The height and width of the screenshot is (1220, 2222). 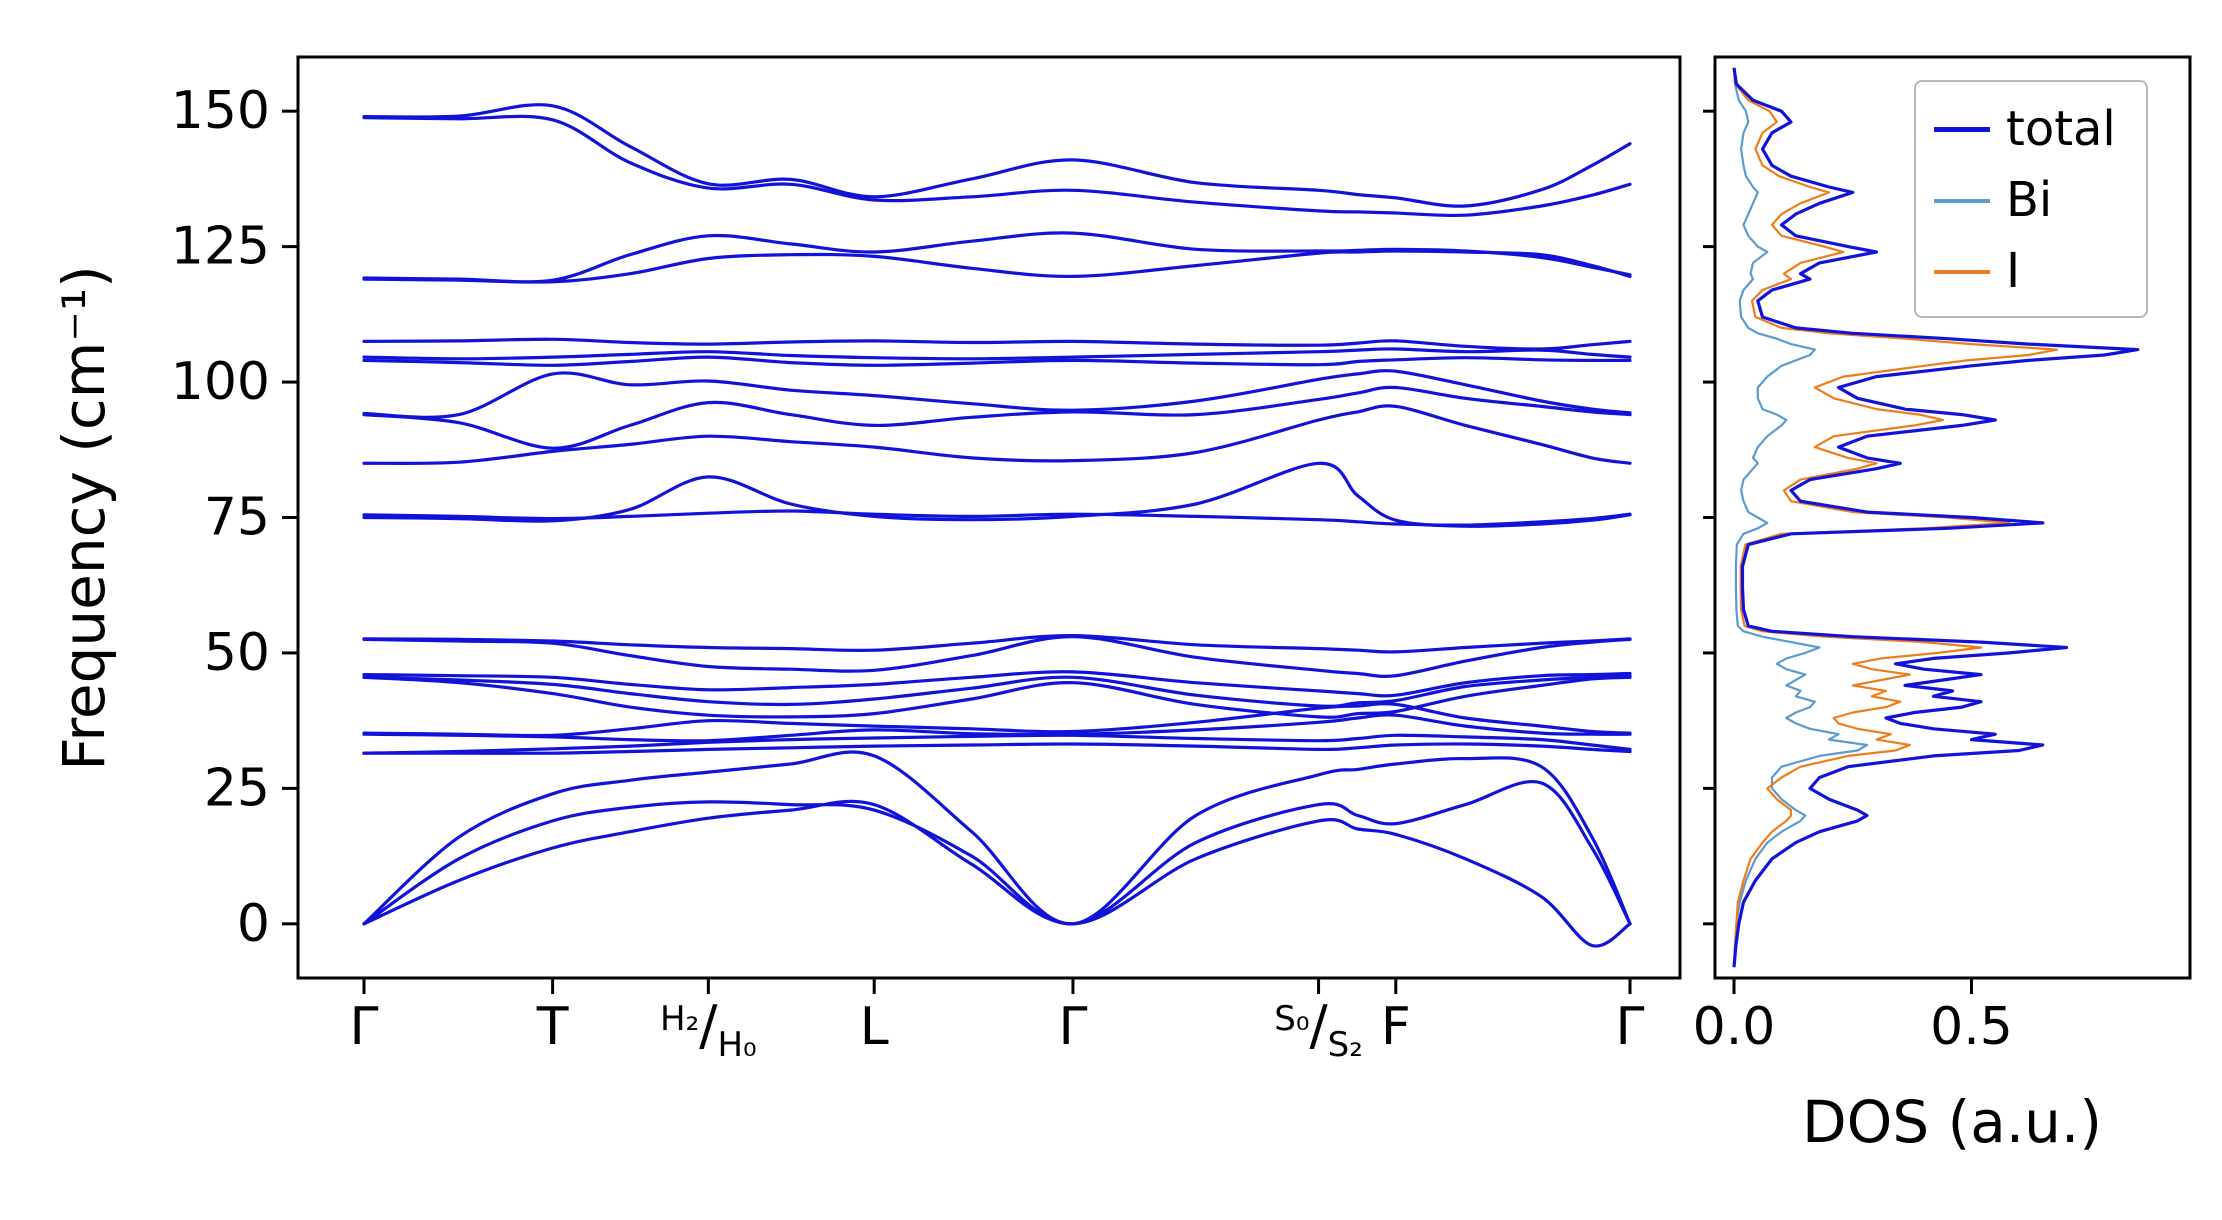 What do you see at coordinates (237, 518) in the screenshot?
I see `y-tick-label: 75` at bounding box center [237, 518].